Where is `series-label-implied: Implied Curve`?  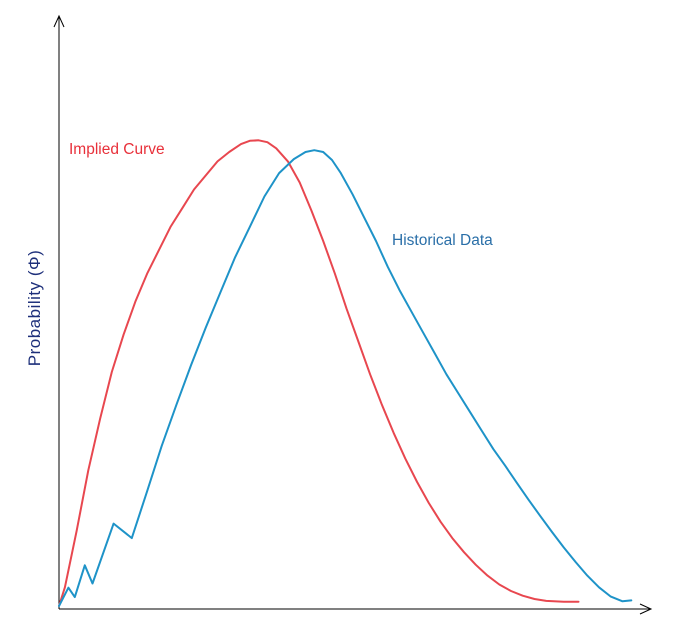
series-label-implied: Implied Curve is located at coordinates (117, 149).